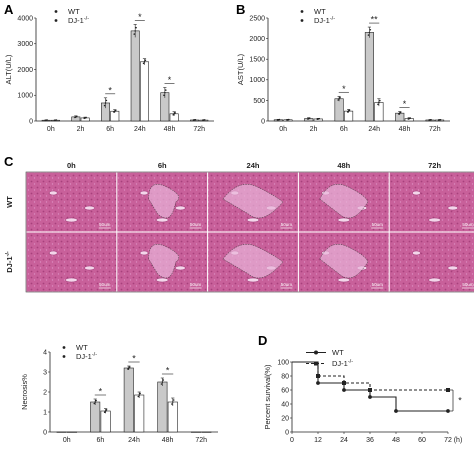 This screenshot has height=474, width=474. I want to click on survival-legend-label: DJ-1-/-, so click(342, 363).